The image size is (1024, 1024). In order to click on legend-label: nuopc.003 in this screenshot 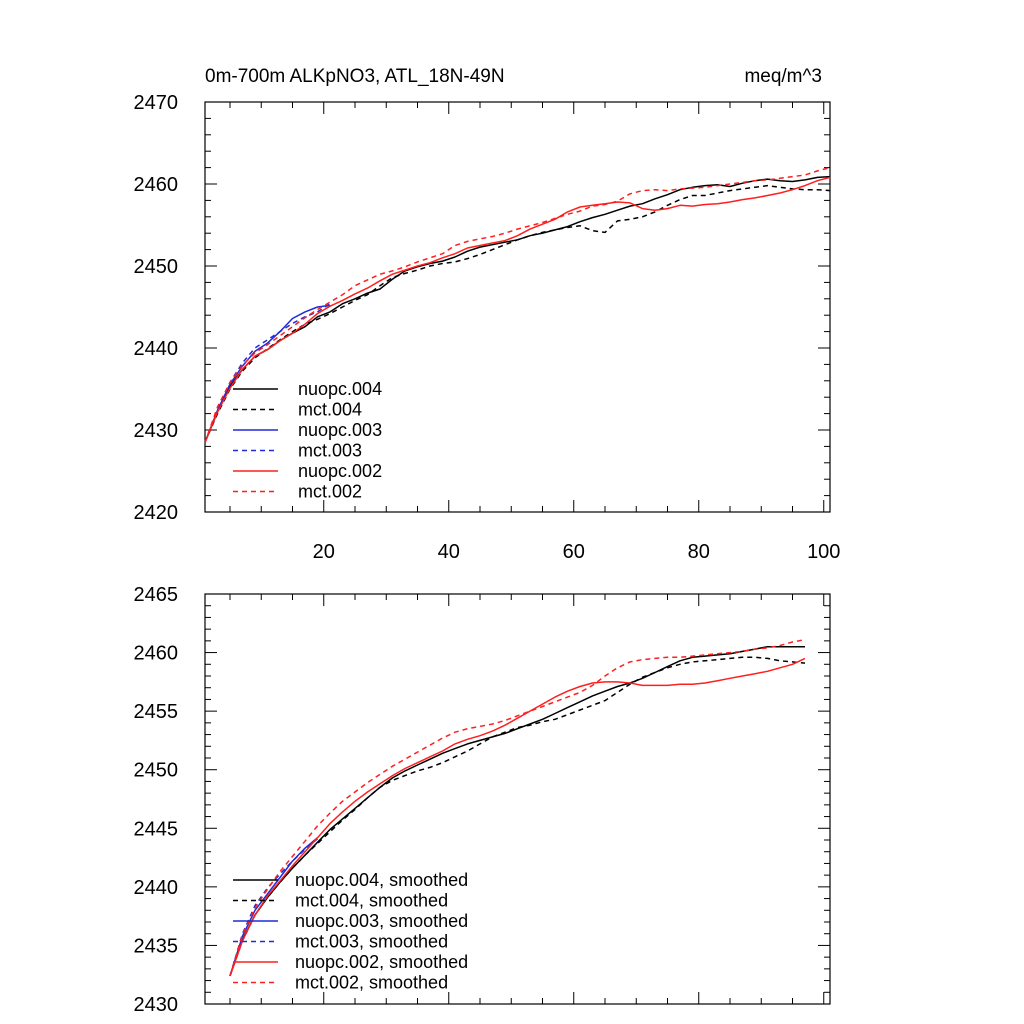, I will do `click(340, 430)`.